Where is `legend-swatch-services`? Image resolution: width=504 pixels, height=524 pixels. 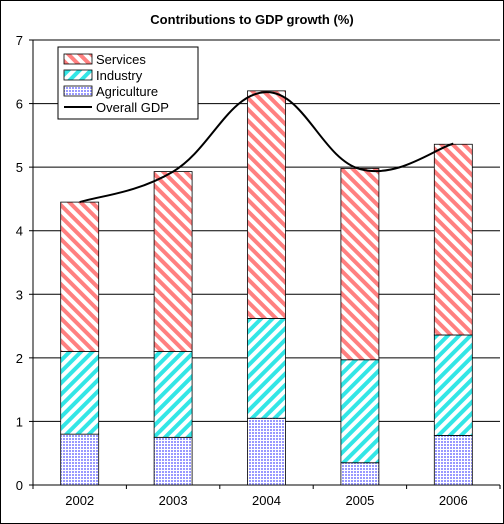 legend-swatch-services is located at coordinates (78, 59).